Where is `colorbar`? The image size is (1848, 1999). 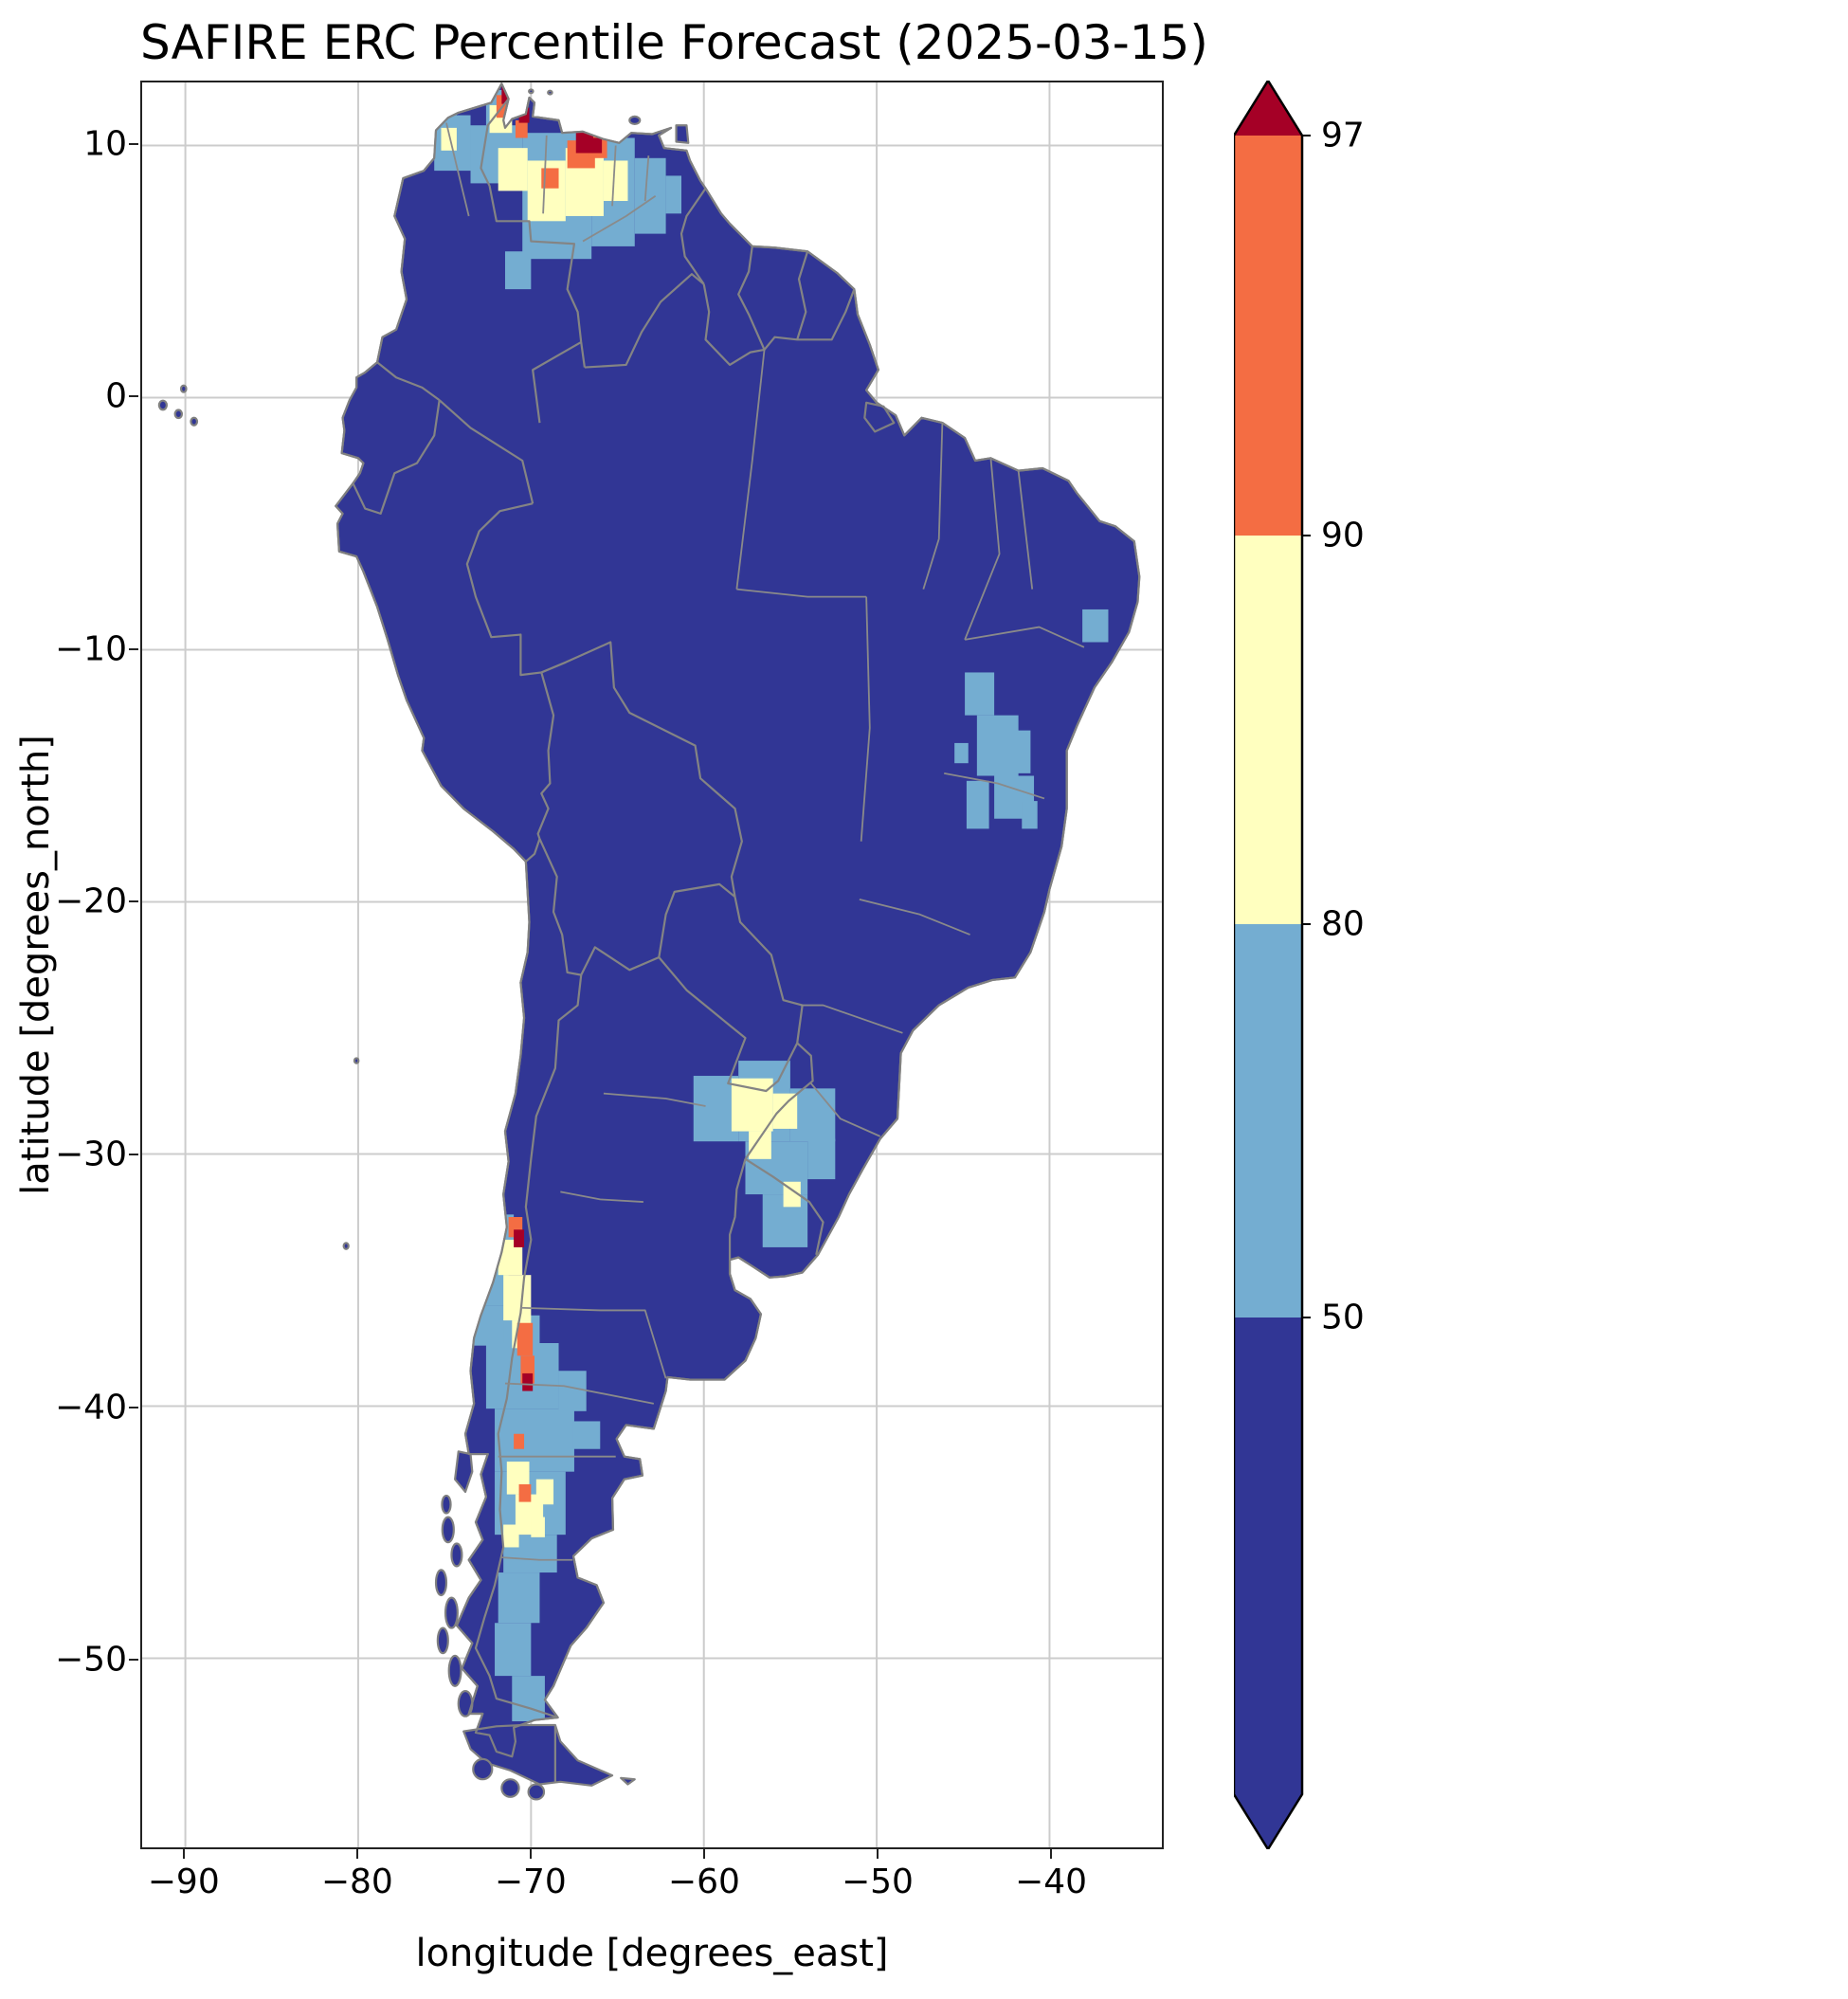
colorbar is located at coordinates (1275, 965).